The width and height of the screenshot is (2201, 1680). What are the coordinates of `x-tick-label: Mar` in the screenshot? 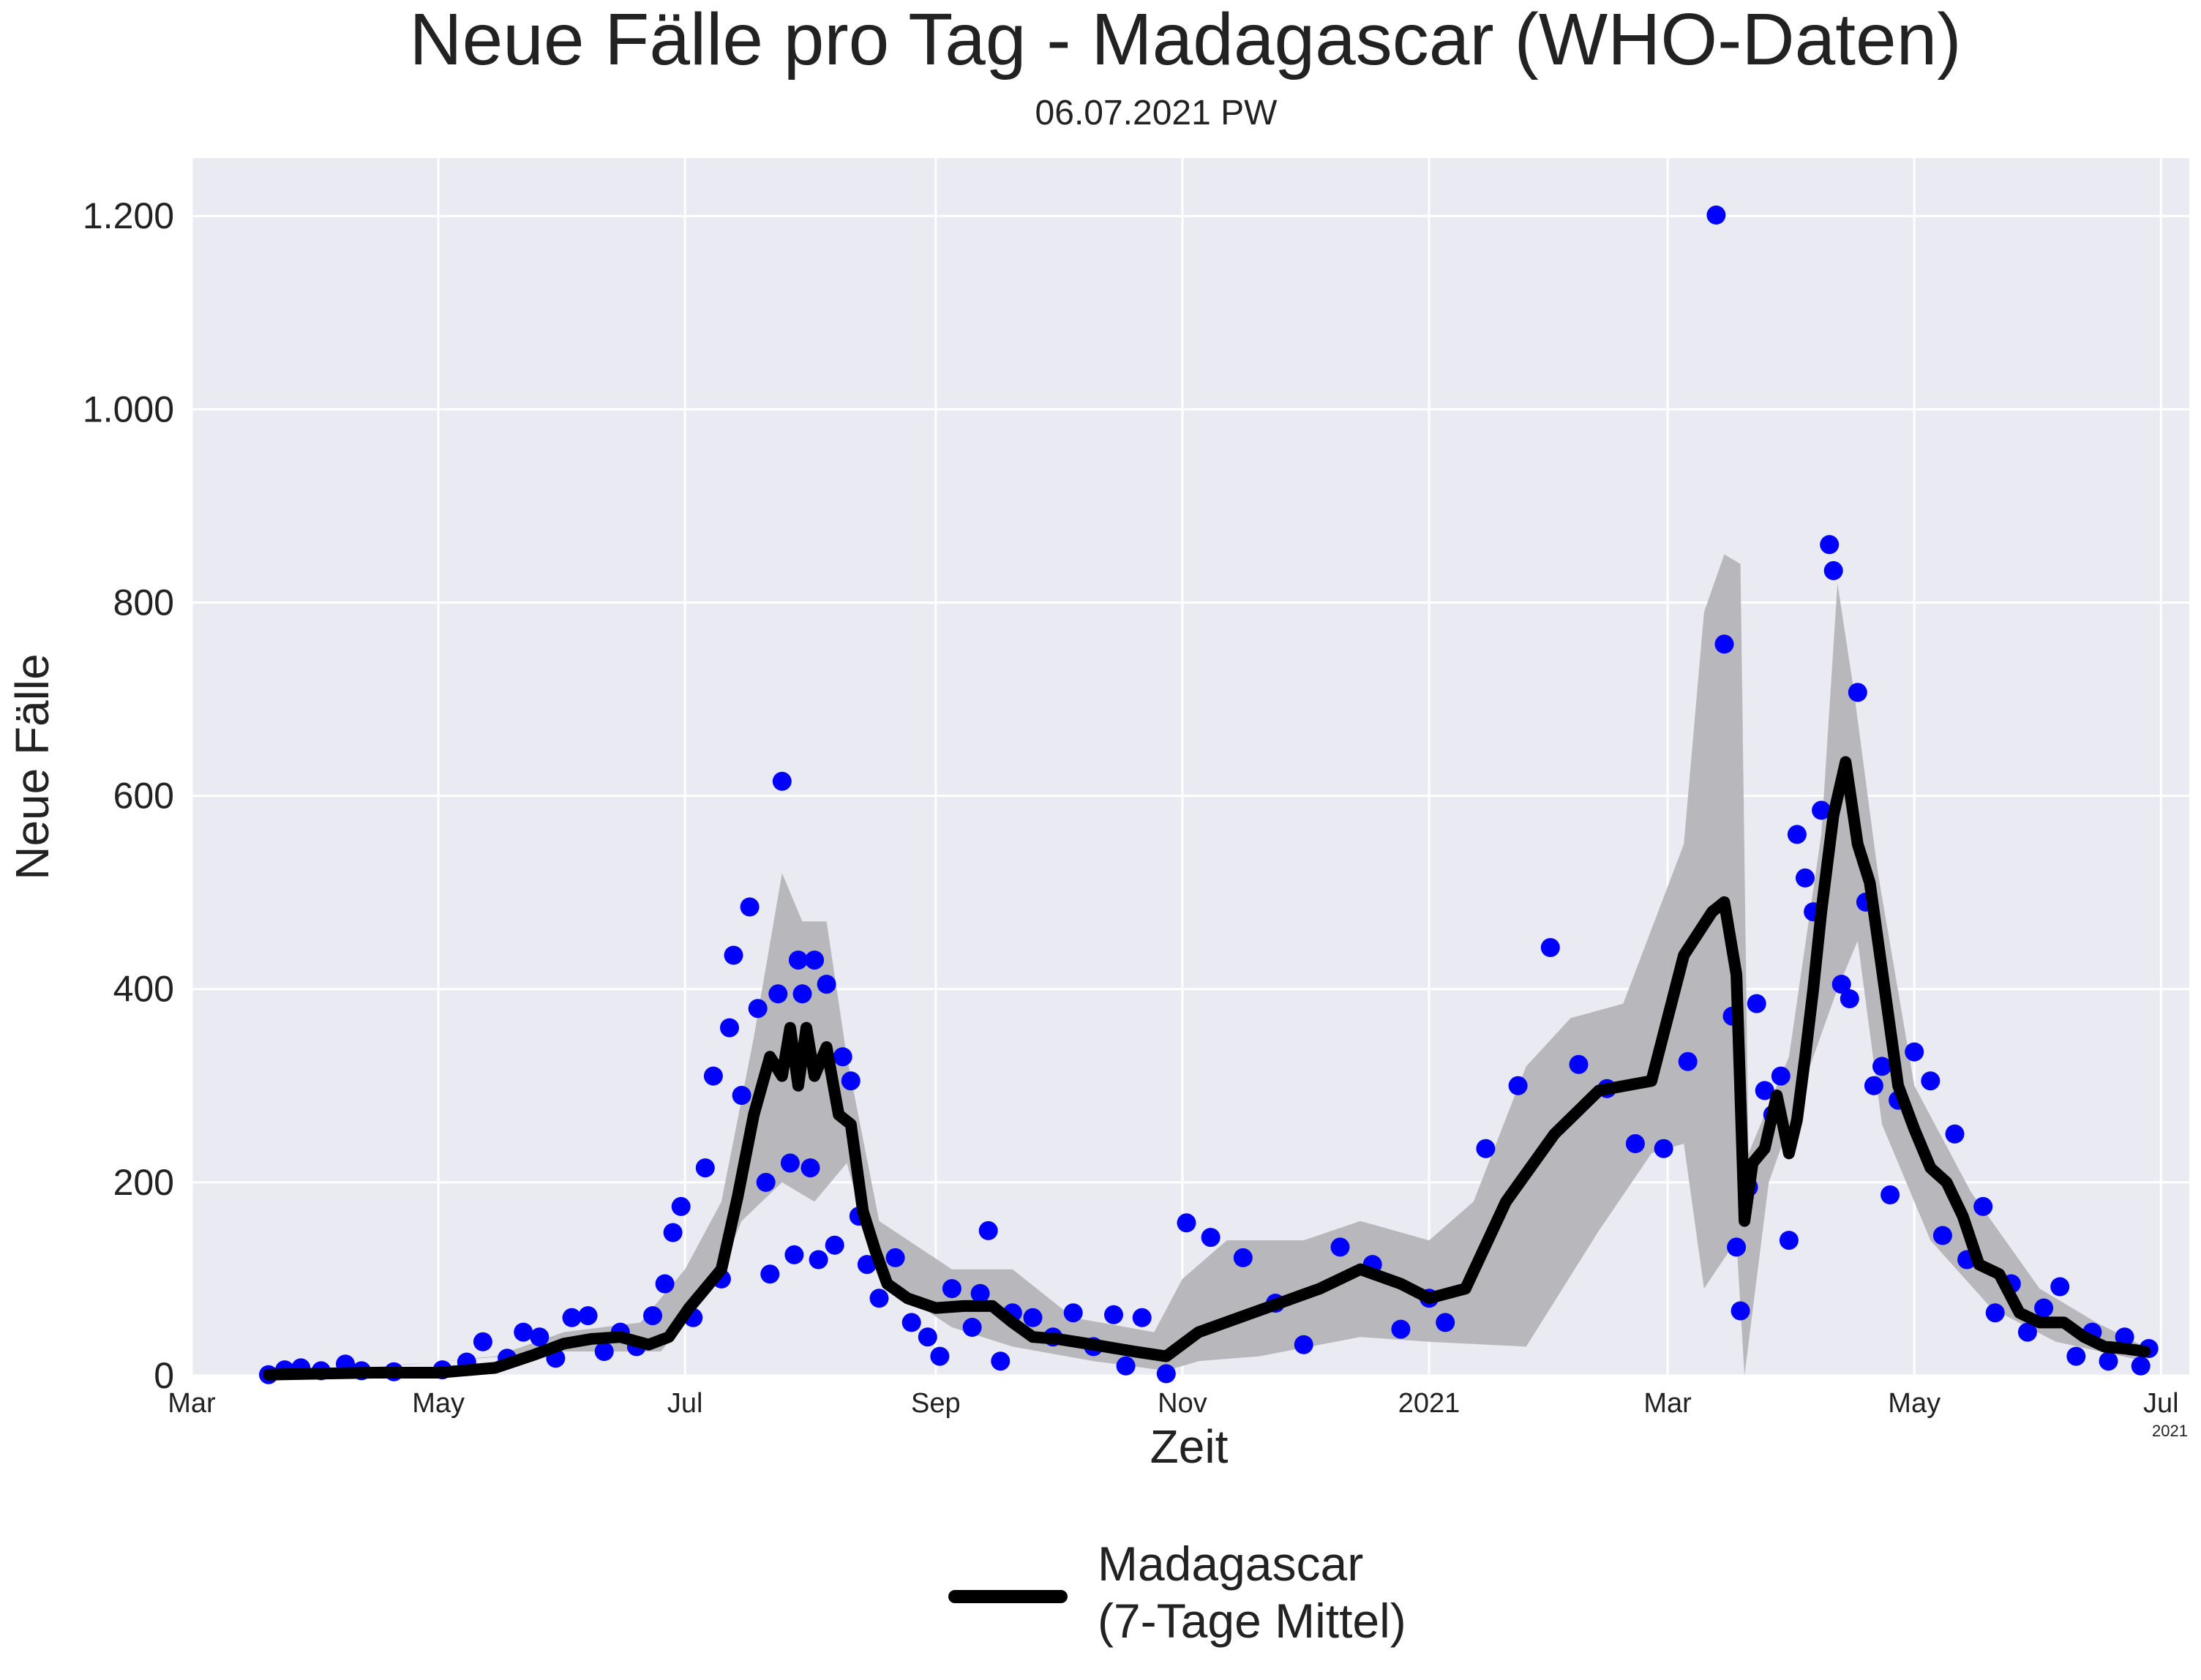 It's located at (1667, 1403).